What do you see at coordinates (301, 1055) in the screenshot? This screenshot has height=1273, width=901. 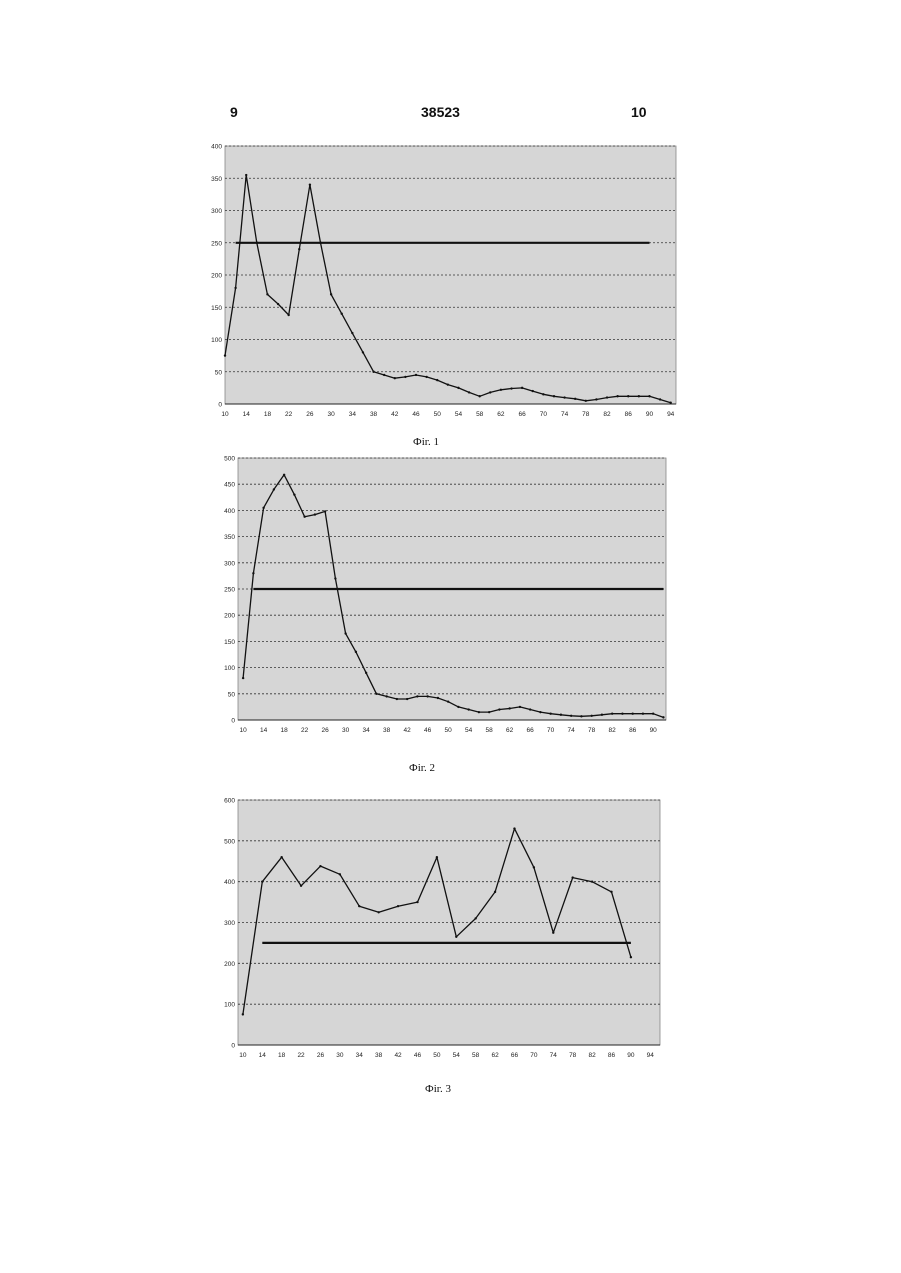 I see `x-tick-label-3-3: 22` at bounding box center [301, 1055].